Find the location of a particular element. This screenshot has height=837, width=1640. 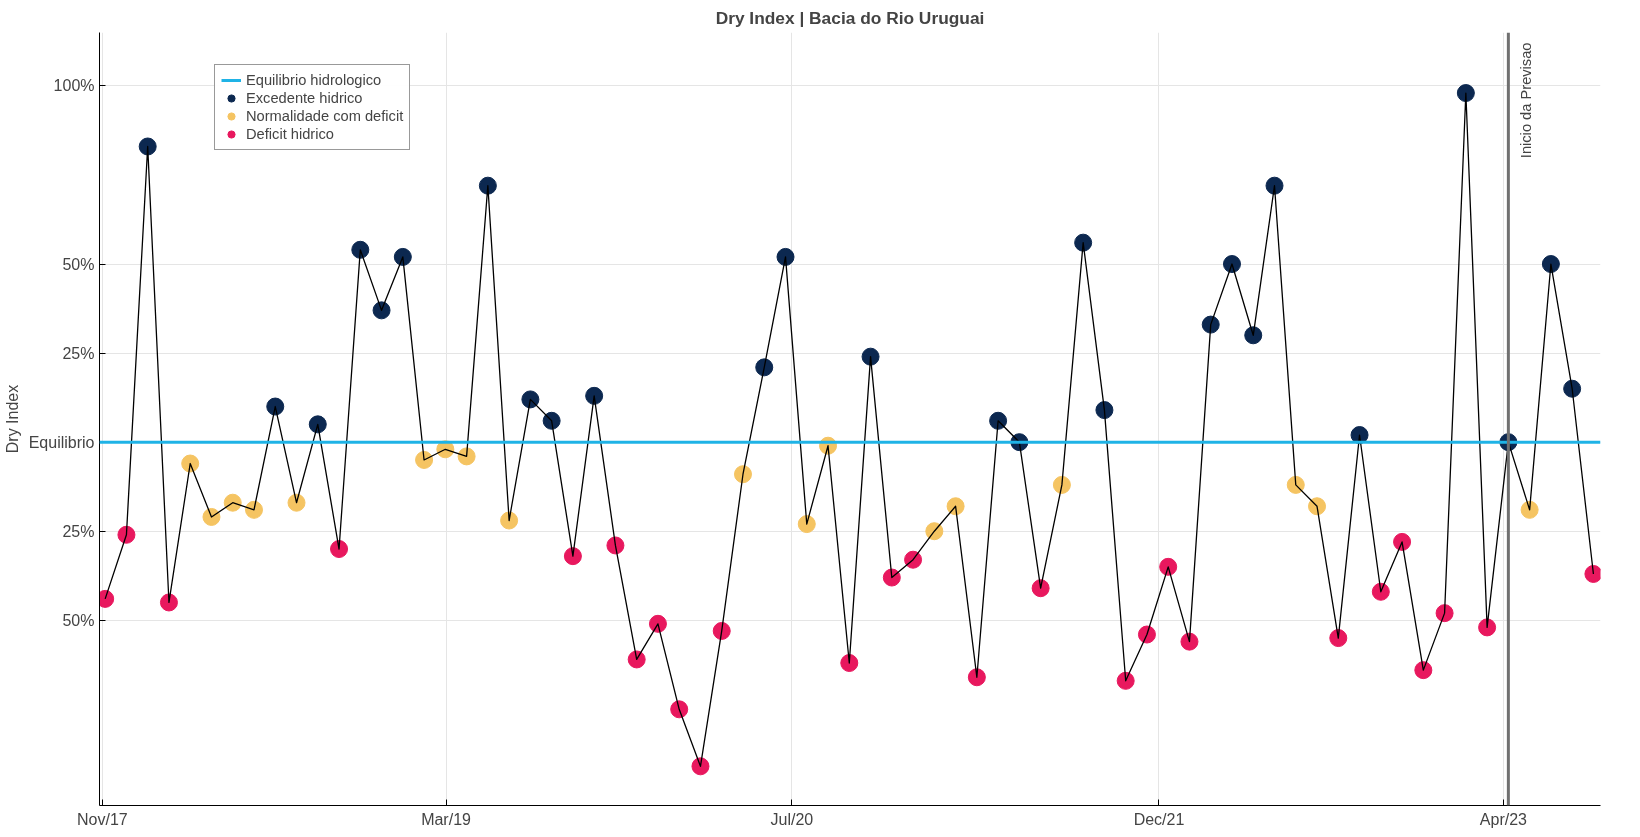

x-tick-label: Jul/20 is located at coordinates (792, 819).